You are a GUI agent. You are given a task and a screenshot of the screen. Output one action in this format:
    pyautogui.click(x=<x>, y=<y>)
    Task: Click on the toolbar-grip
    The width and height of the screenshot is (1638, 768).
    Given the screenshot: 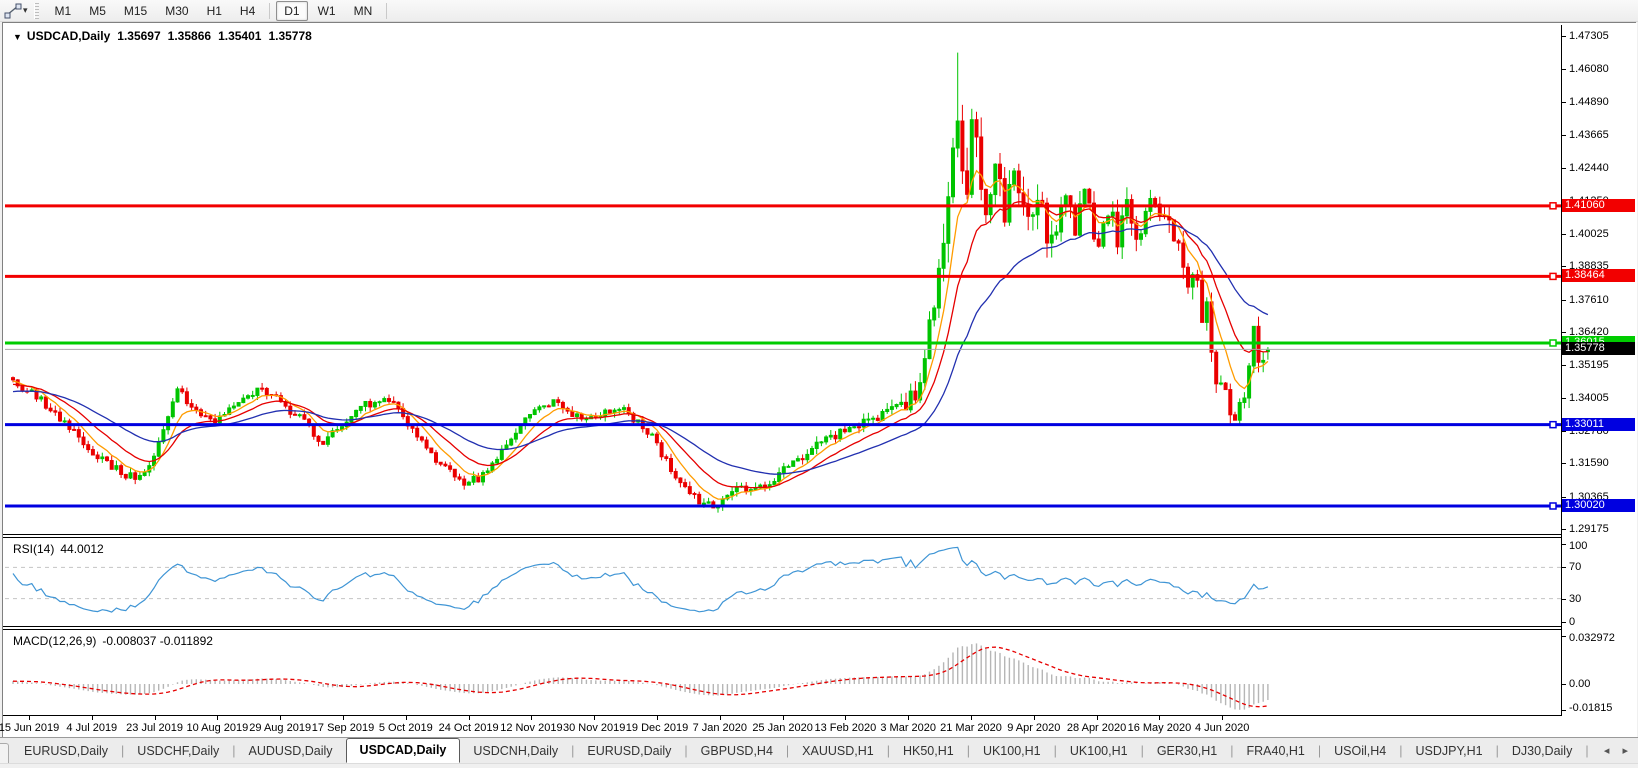 What is the action you would take?
    pyautogui.click(x=36, y=10)
    